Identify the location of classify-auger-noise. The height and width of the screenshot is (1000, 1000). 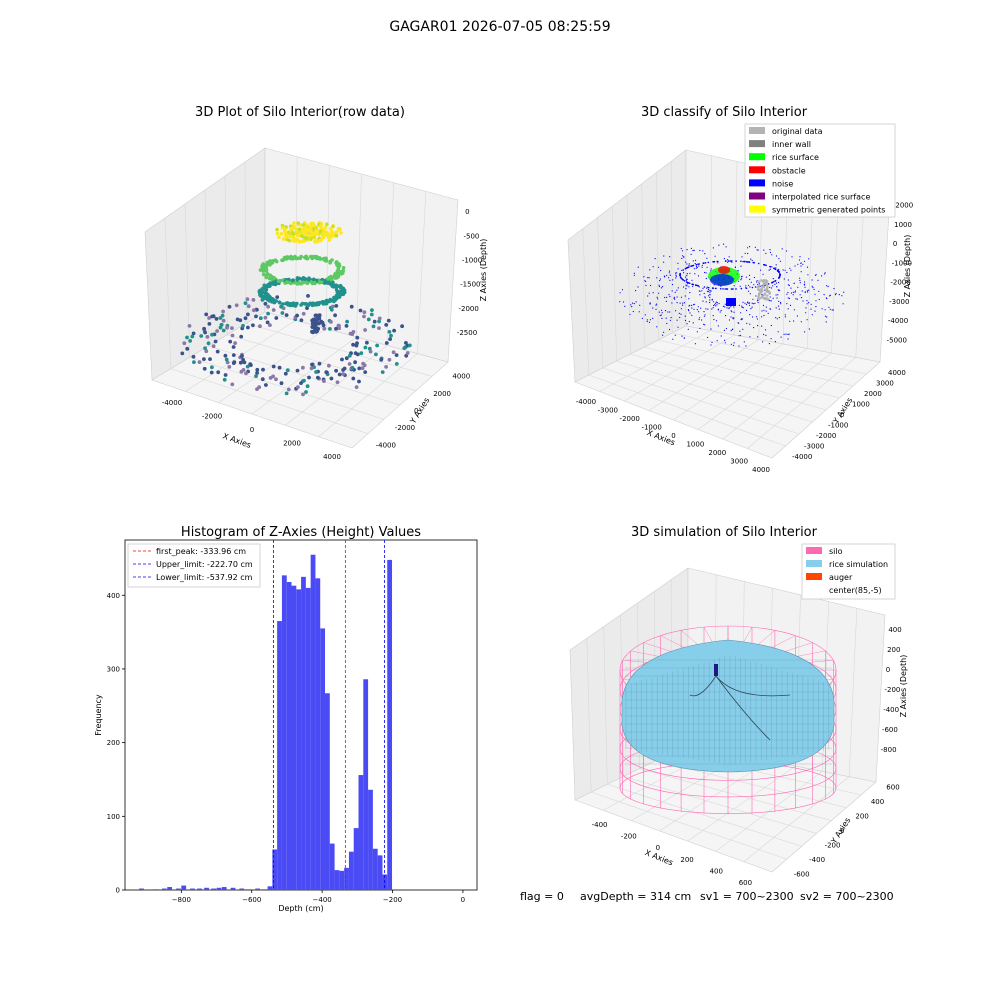
(731, 302).